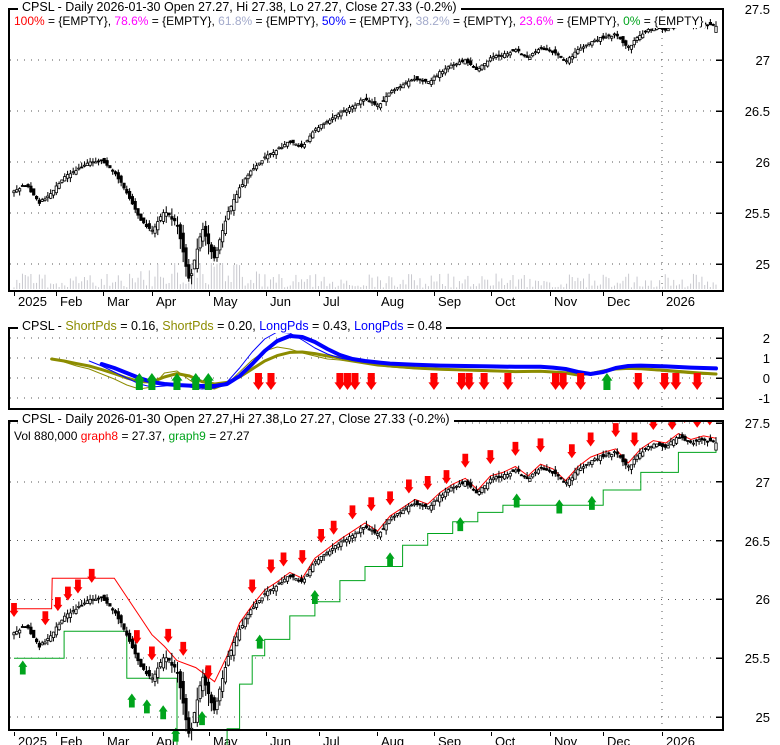 The image size is (780, 745). Describe the element at coordinates (450, 301) in the screenshot. I see `month-label: Sep` at that location.